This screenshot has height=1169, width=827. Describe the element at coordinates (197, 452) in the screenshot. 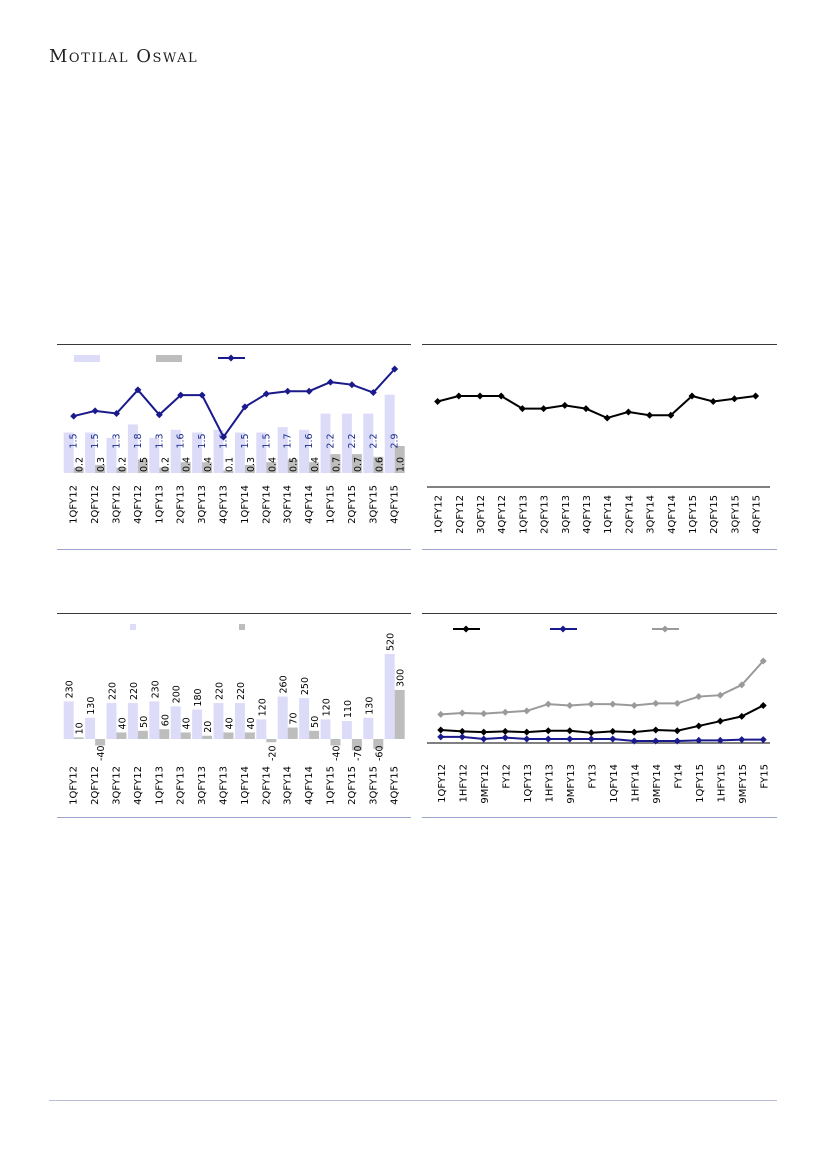

I see `bar-a-3QFY13` at that location.